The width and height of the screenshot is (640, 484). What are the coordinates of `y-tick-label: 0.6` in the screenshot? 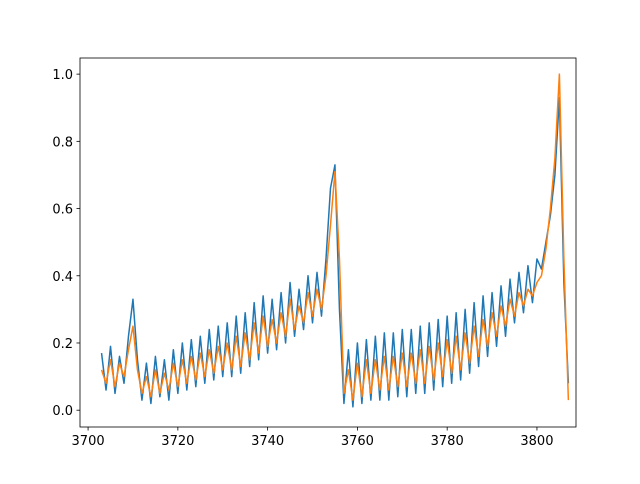 It's located at (62, 210).